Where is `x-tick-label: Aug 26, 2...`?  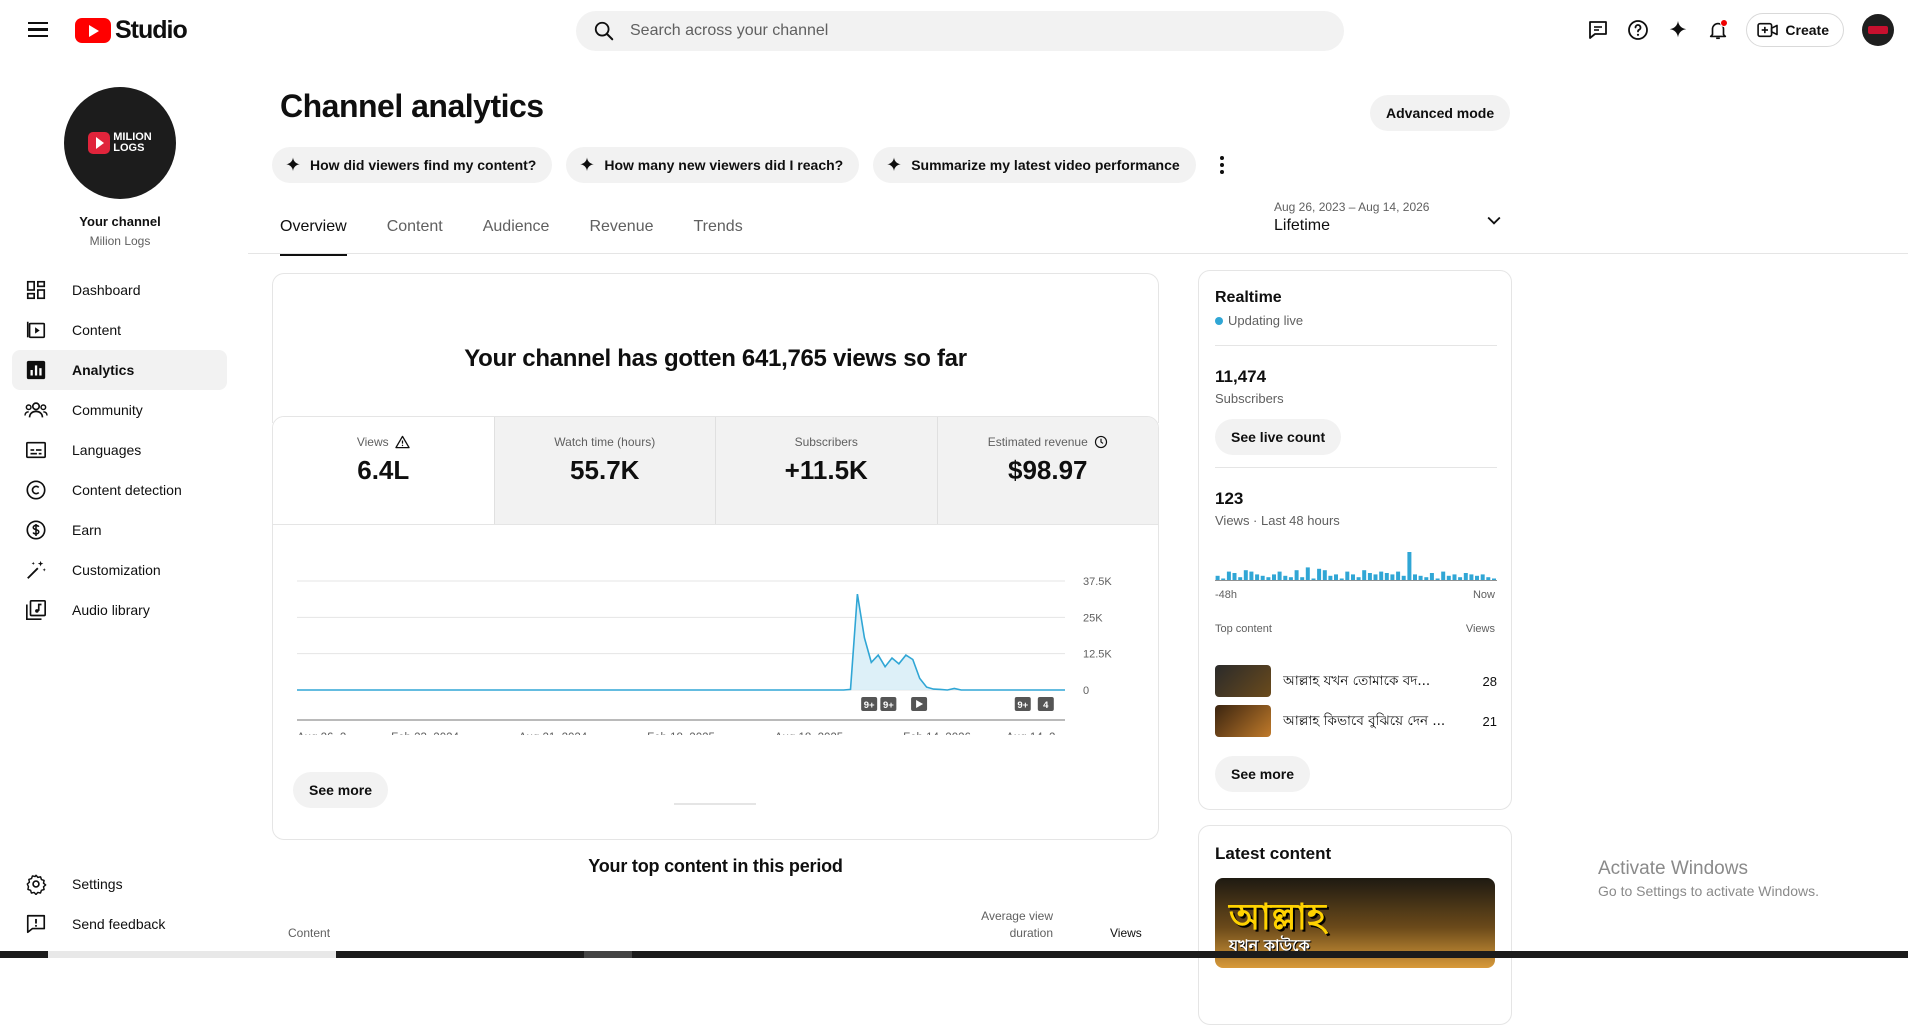
x-tick-label: Aug 26, 2... is located at coordinates (326, 733).